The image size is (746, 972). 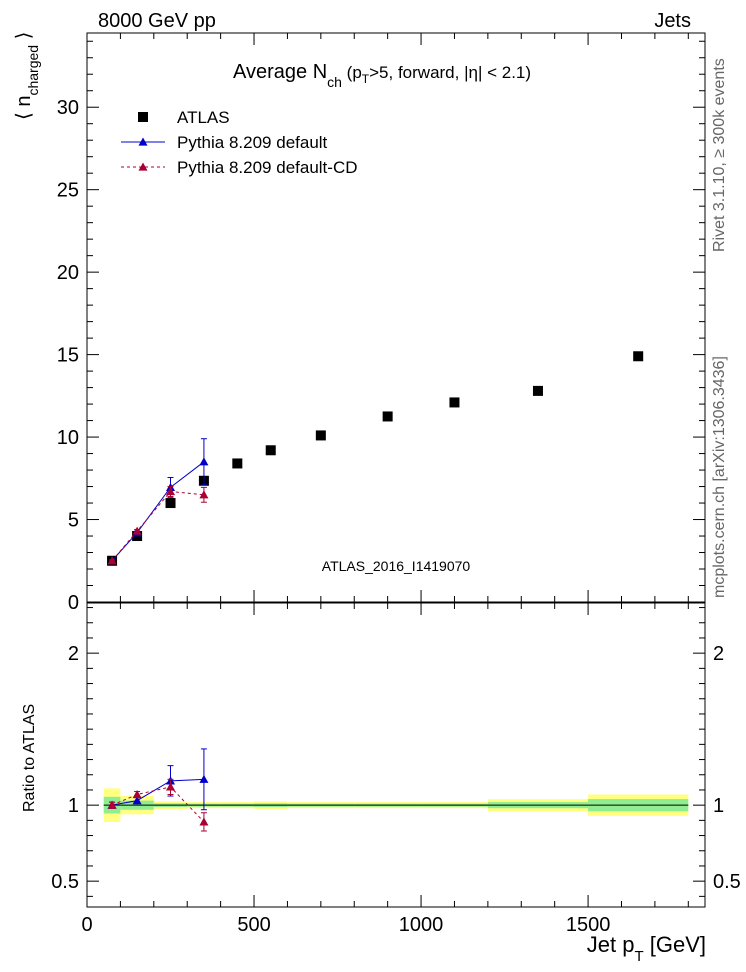 I want to click on ratio-plot-marks, so click(x=158, y=790).